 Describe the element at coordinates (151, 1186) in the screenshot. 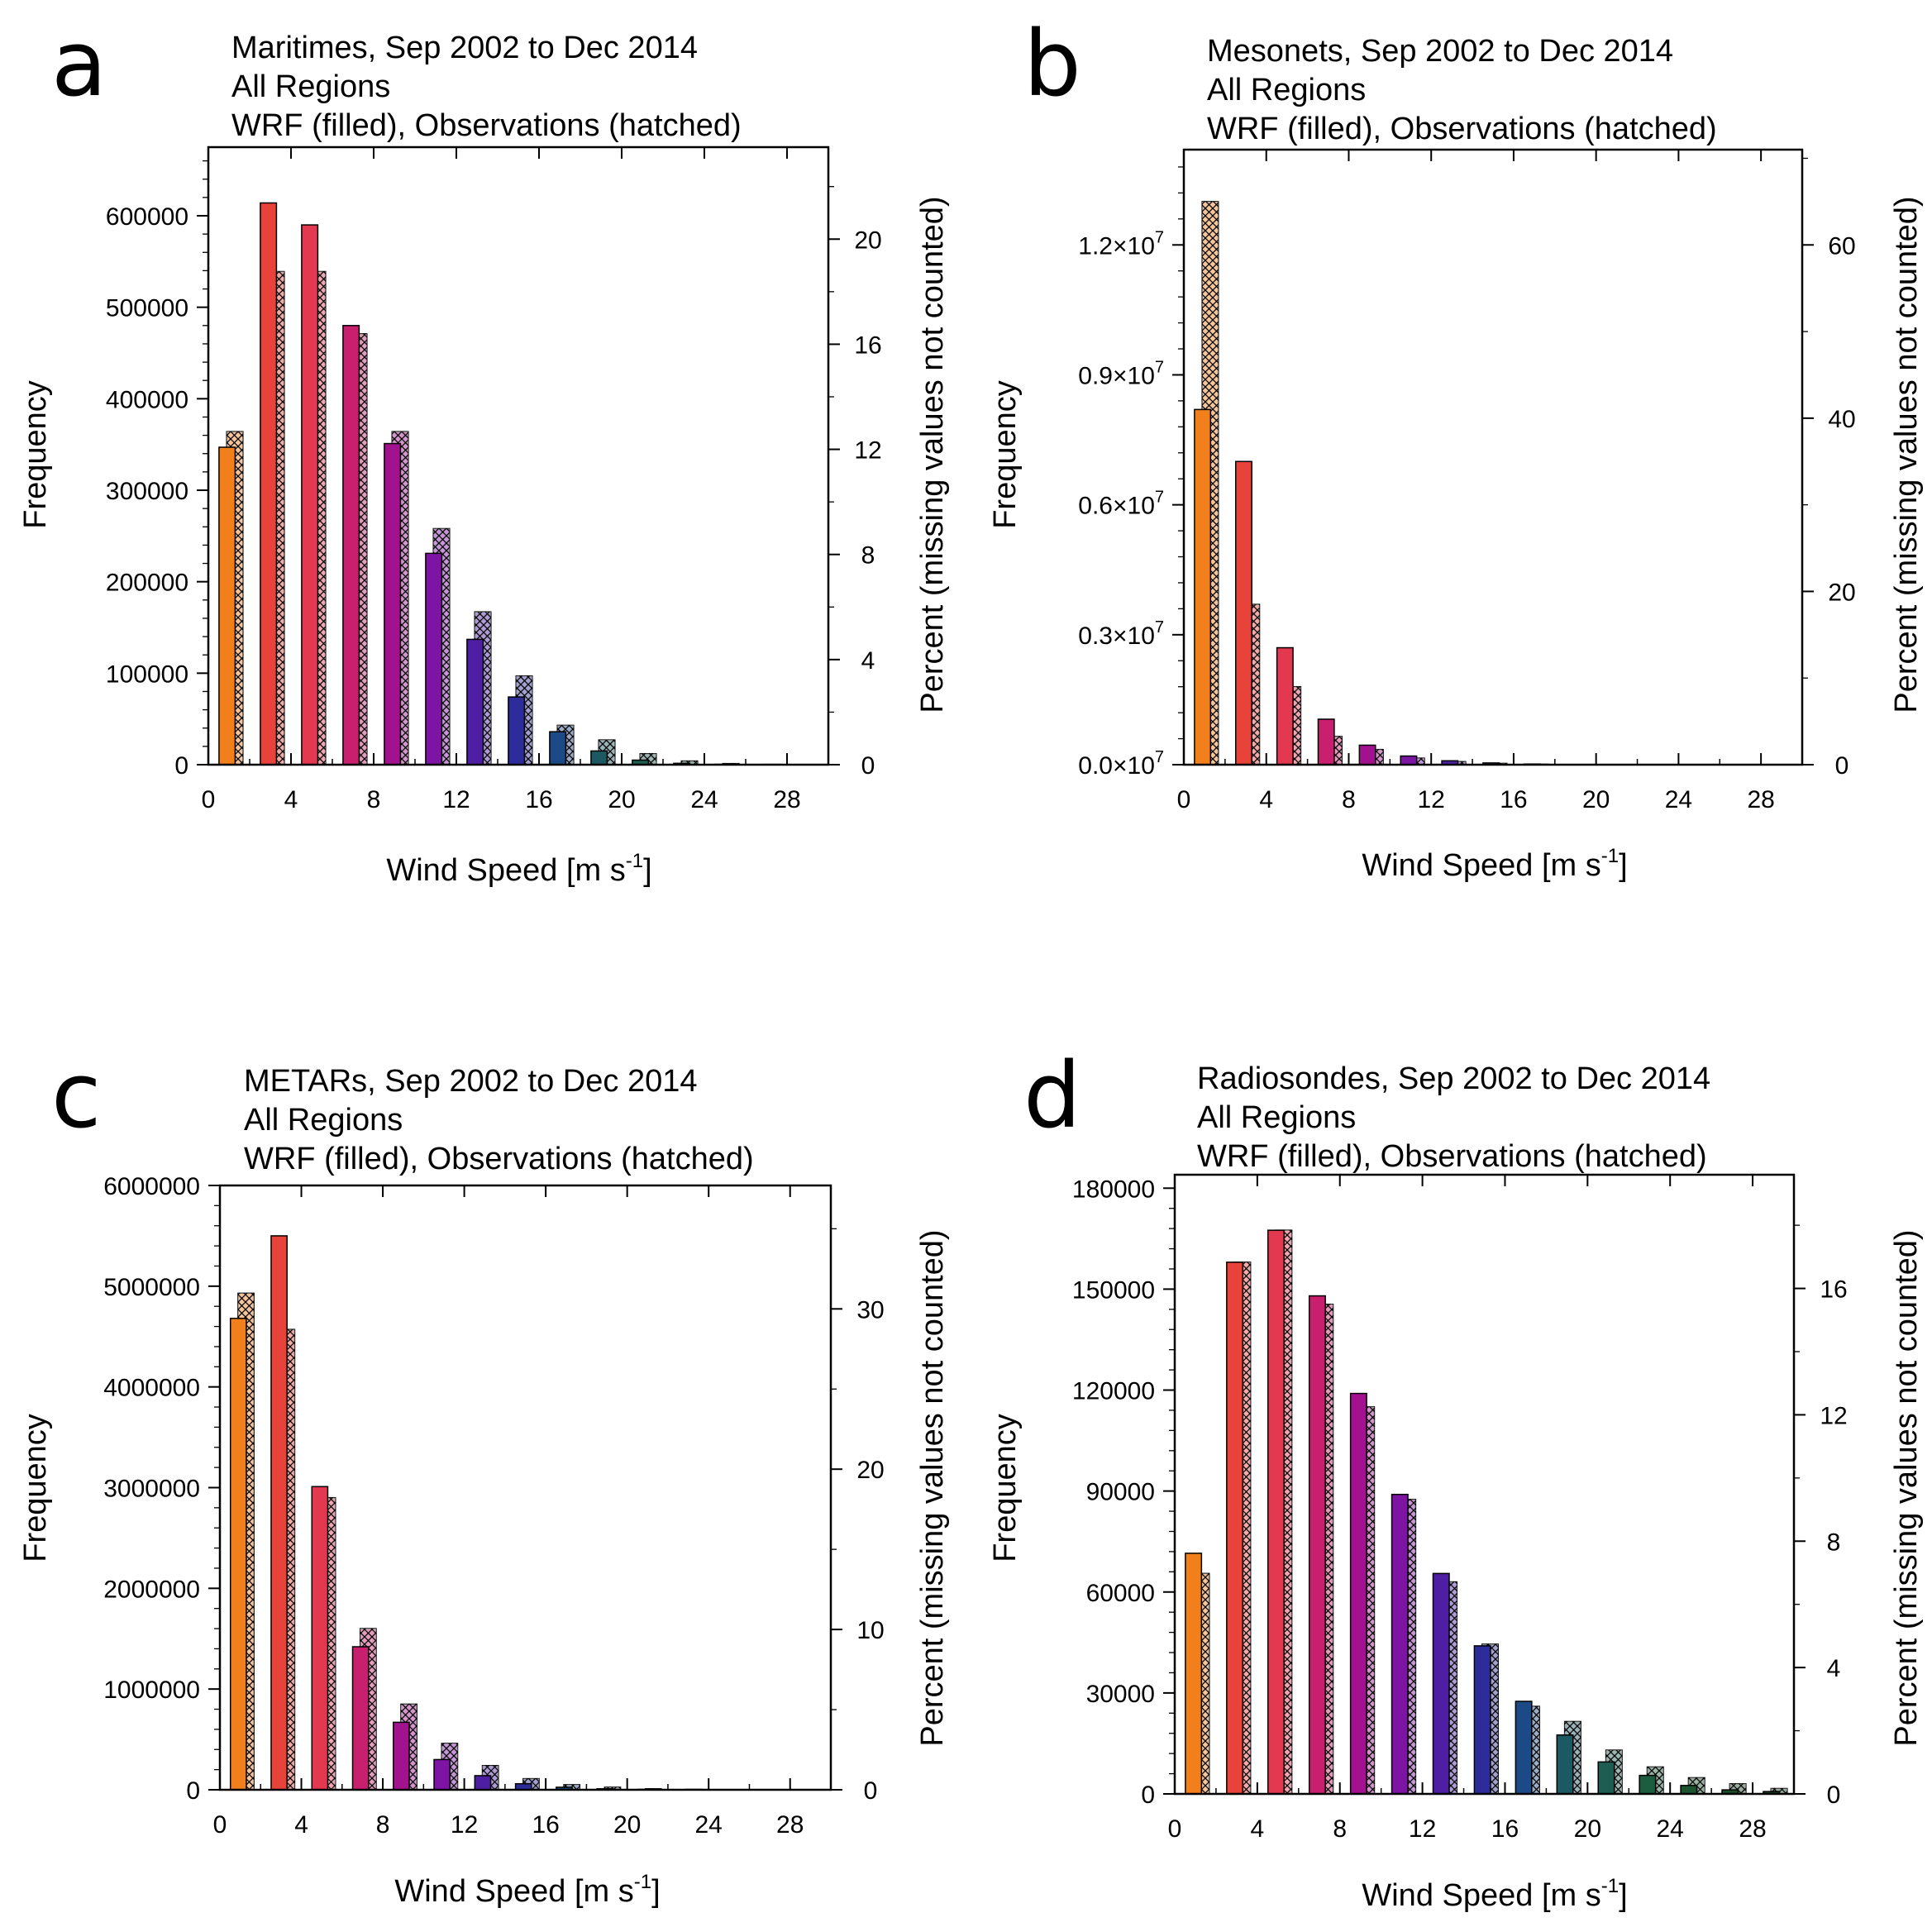

I see `y-tick-label: 6000000` at that location.